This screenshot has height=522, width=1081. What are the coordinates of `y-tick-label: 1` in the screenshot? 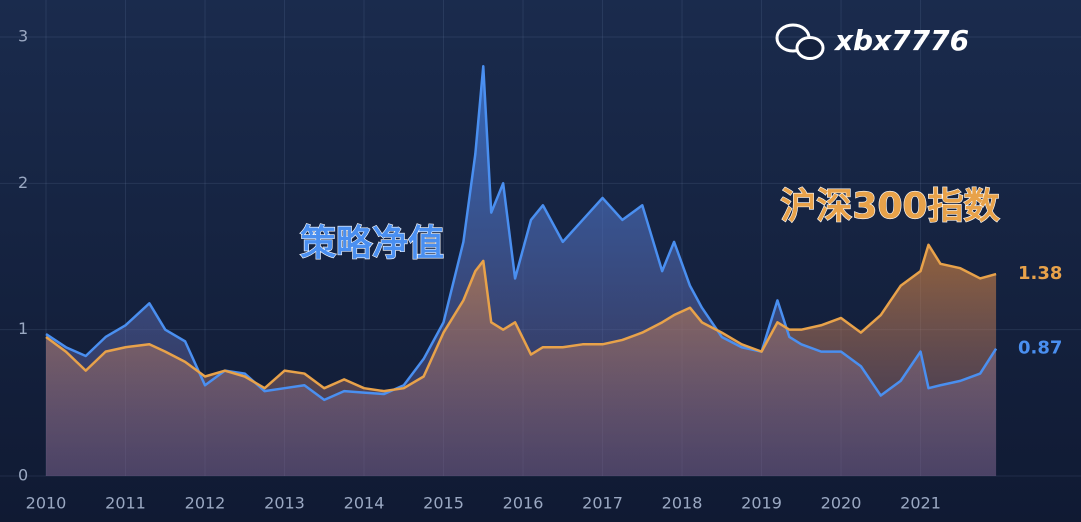 It's located at (23, 328).